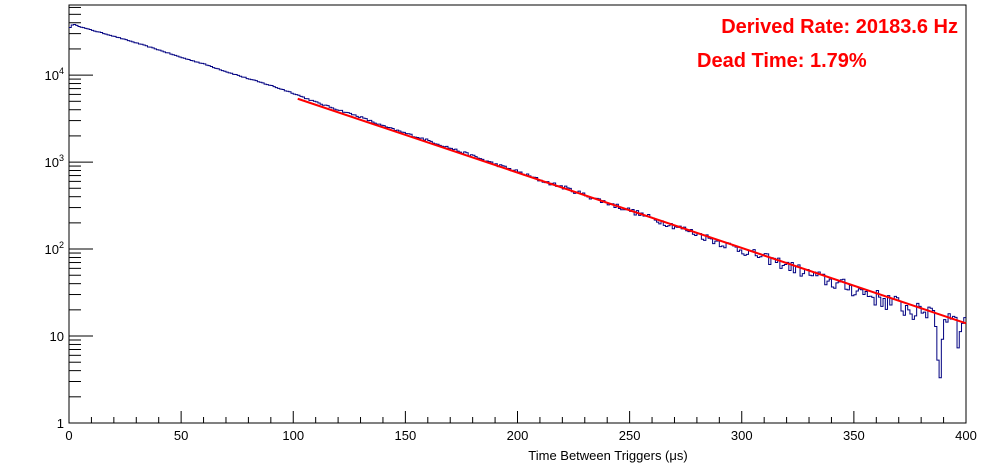 The image size is (996, 472). I want to click on x-tick-label: 100, so click(293, 435).